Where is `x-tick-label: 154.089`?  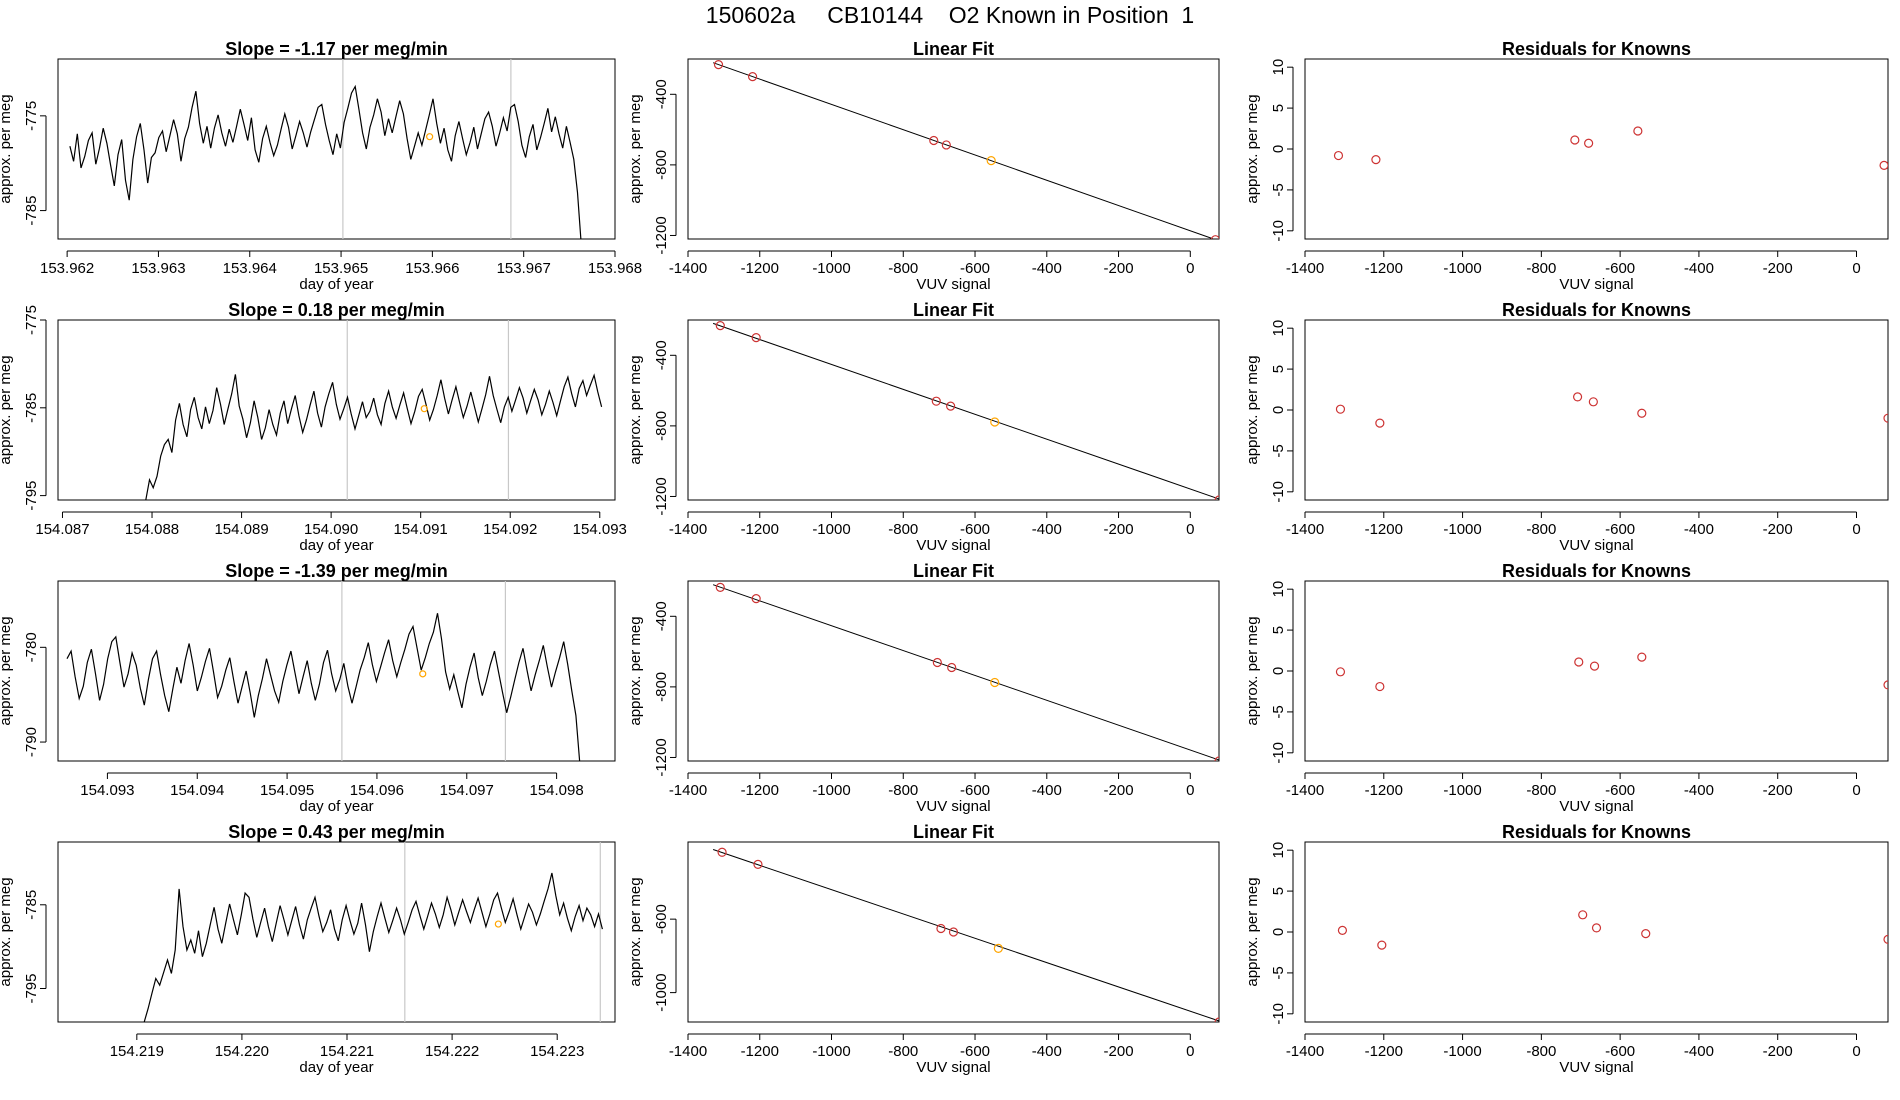 x-tick-label: 154.089 is located at coordinates (241, 529).